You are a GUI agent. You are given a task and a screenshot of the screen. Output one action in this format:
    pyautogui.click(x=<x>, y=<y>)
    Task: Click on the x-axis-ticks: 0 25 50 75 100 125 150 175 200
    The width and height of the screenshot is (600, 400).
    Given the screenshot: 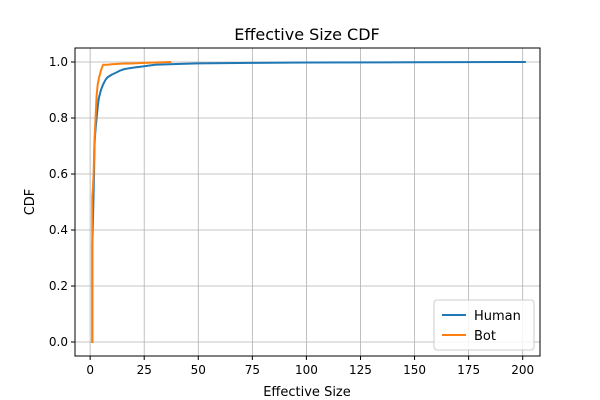 What is the action you would take?
    pyautogui.click(x=310, y=366)
    